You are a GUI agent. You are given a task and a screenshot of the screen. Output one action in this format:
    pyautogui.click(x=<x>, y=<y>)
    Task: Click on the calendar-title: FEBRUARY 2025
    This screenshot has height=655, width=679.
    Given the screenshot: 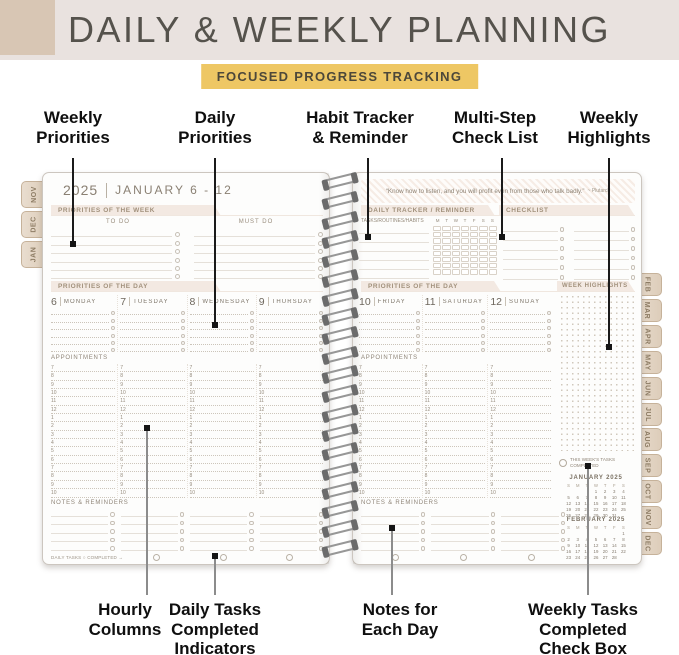 What is the action you would take?
    pyautogui.click(x=596, y=520)
    